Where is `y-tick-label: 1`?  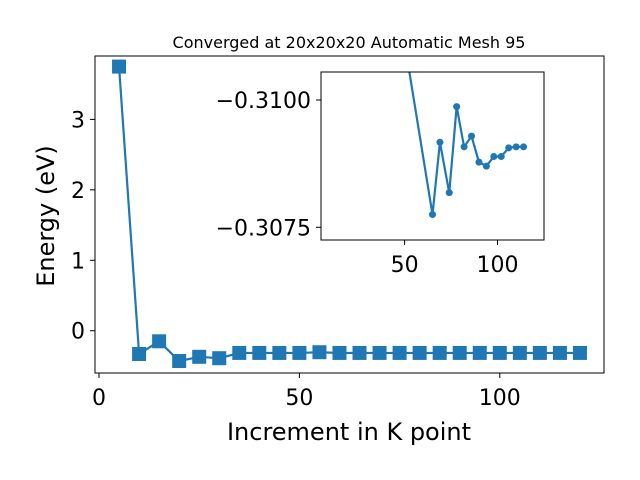 y-tick-label: 1 is located at coordinates (78, 261).